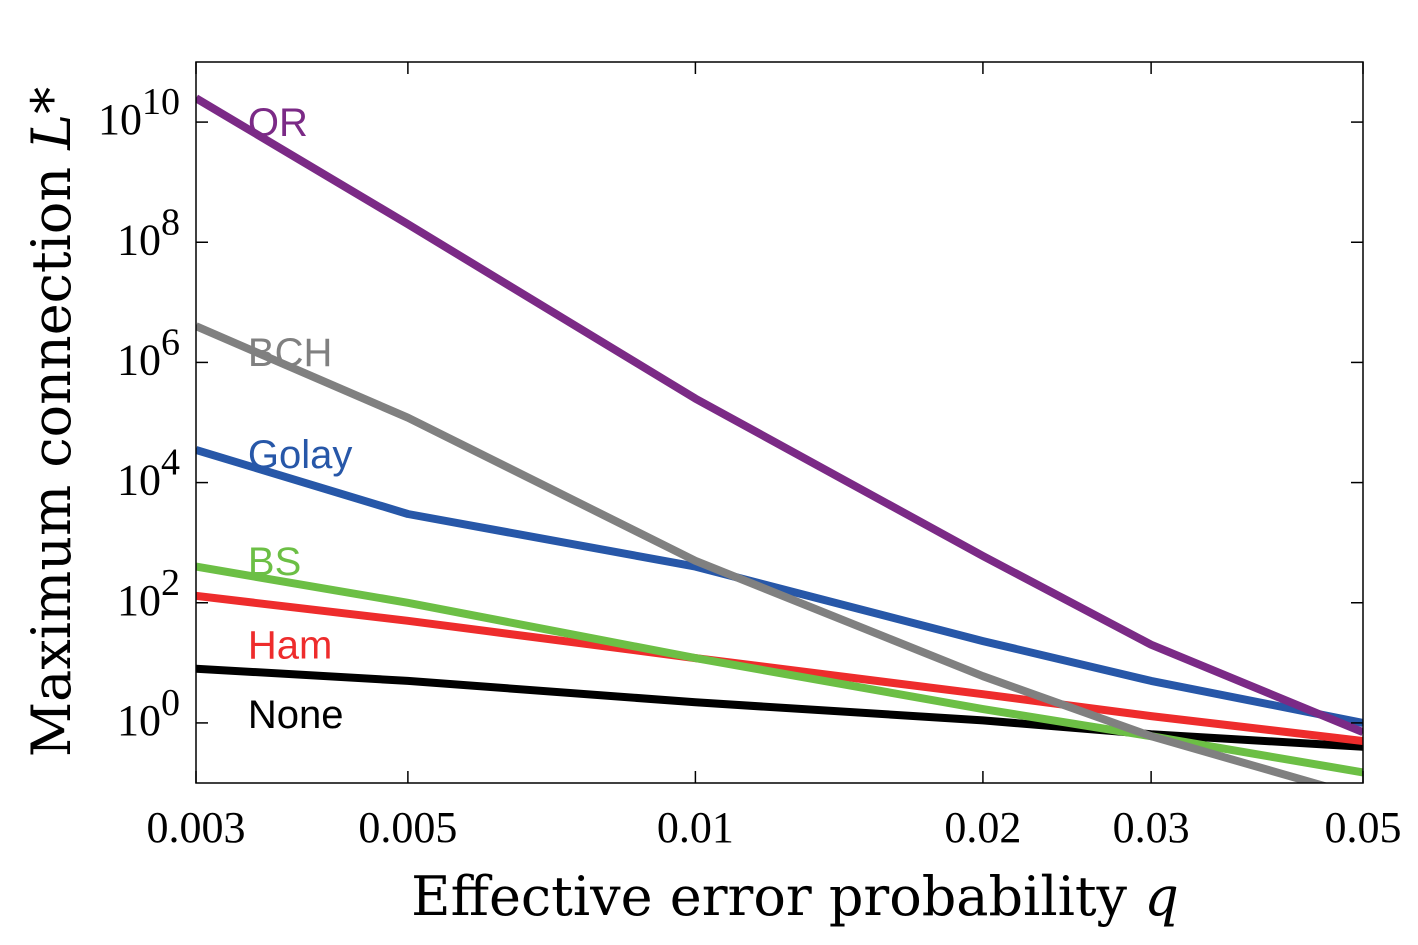  Describe the element at coordinates (300, 419) in the screenshot. I see `series-labels: QR BCH Golay BS Ham None` at that location.